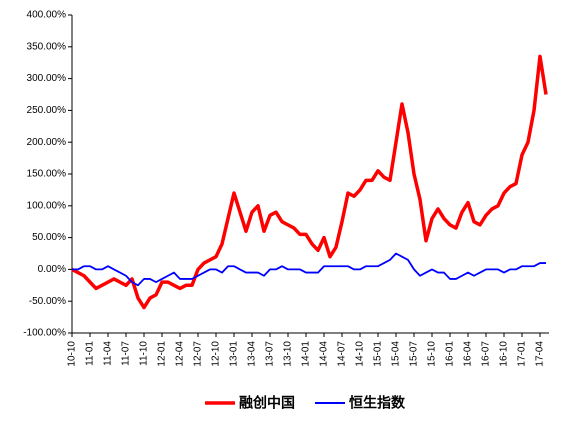 This screenshot has height=423, width=572. Describe the element at coordinates (47, 46) in the screenshot. I see `y-tick-label: 350.00%` at that location.